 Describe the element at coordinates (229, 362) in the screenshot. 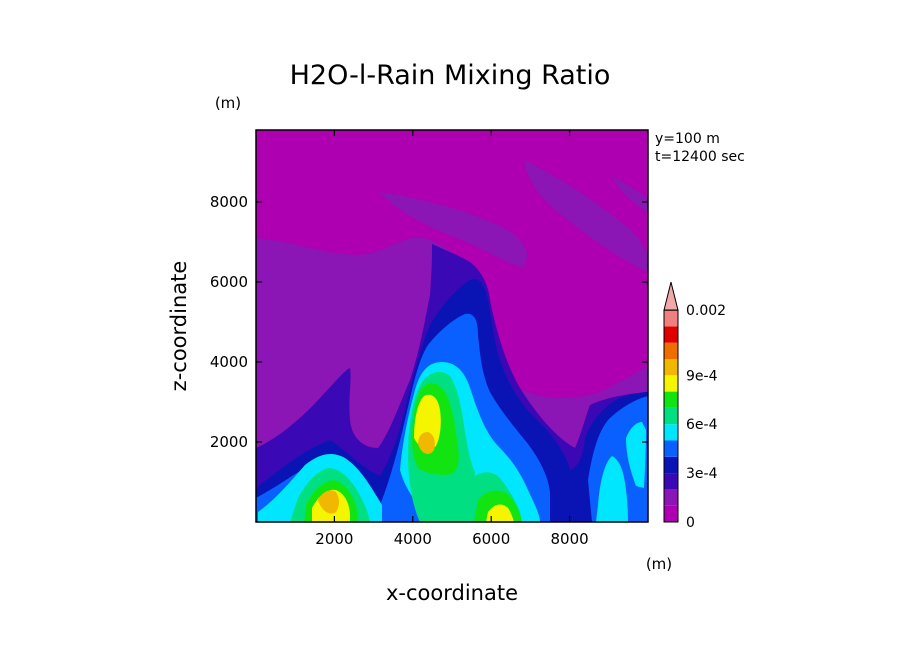

I see `y-tick-label: 4000` at that location.